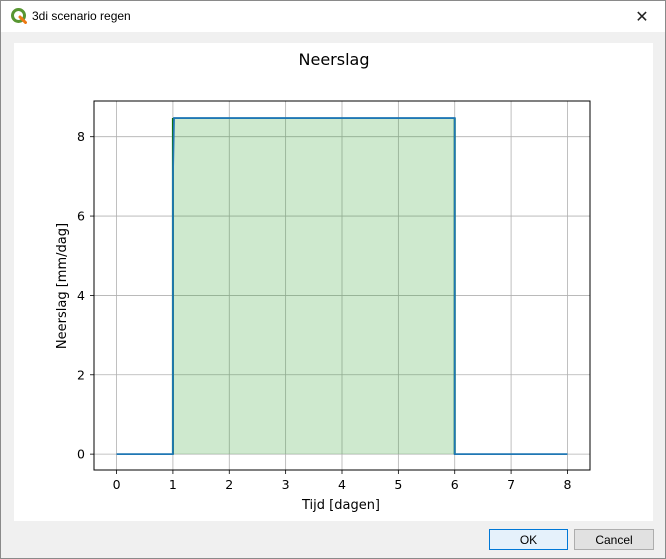 The height and width of the screenshot is (559, 666). What do you see at coordinates (19, 16) in the screenshot?
I see `qgis-icon` at bounding box center [19, 16].